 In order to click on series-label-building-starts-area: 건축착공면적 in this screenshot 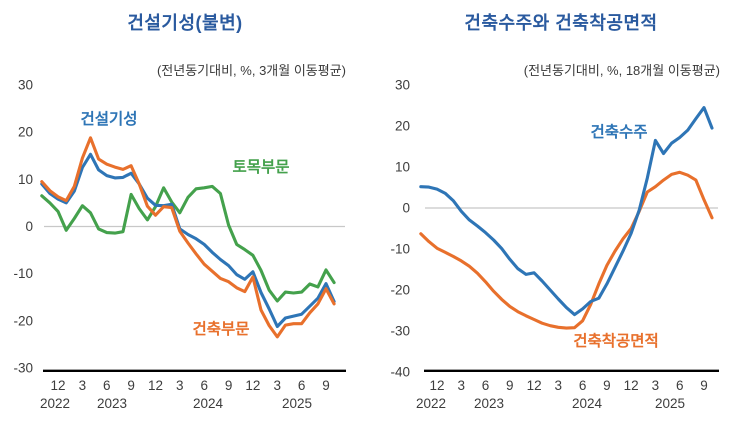, I will do `click(616, 341)`.